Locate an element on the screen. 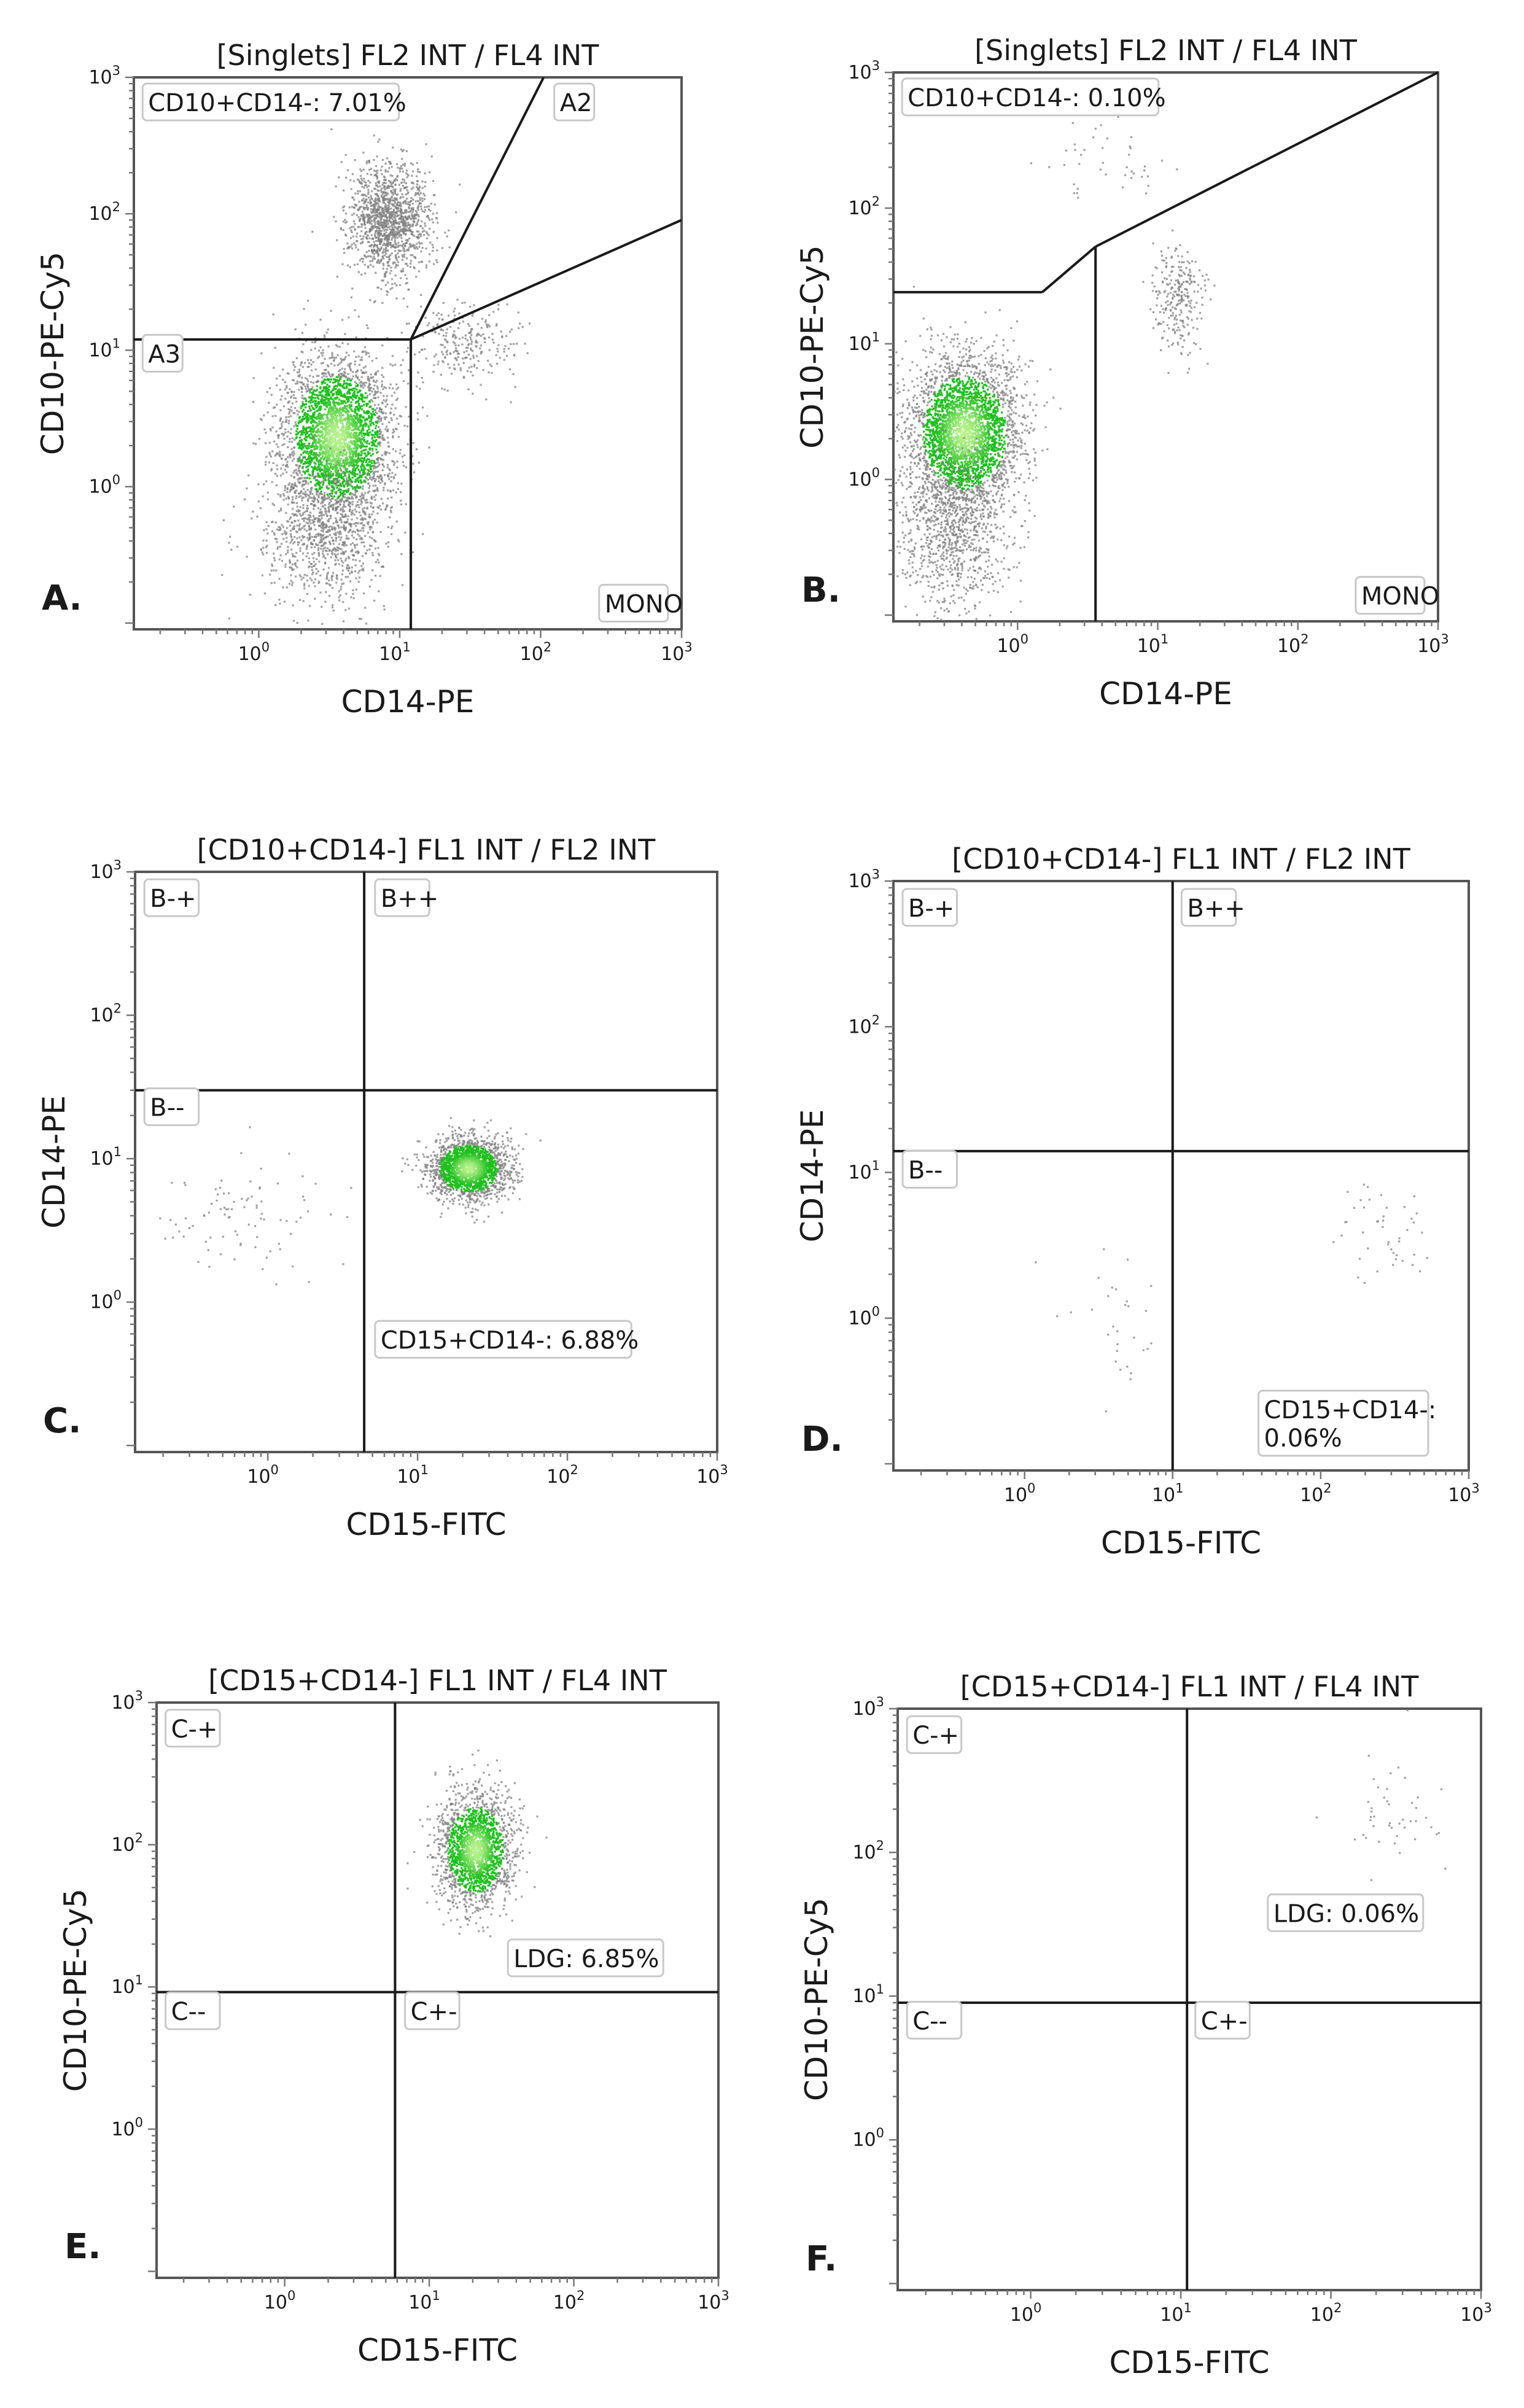 The image size is (1524, 2408). gate-label-text: C-+ is located at coordinates (935, 1736).